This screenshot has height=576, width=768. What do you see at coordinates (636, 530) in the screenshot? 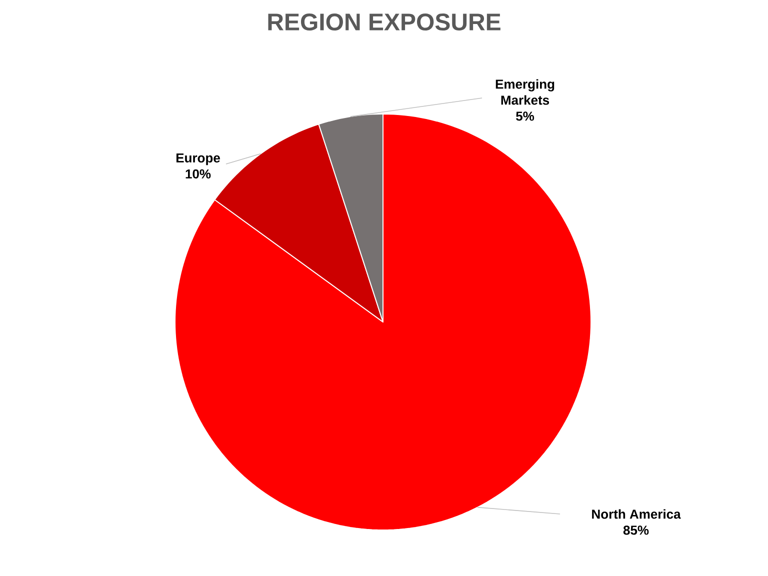
I see `data-label: 85%` at bounding box center [636, 530].